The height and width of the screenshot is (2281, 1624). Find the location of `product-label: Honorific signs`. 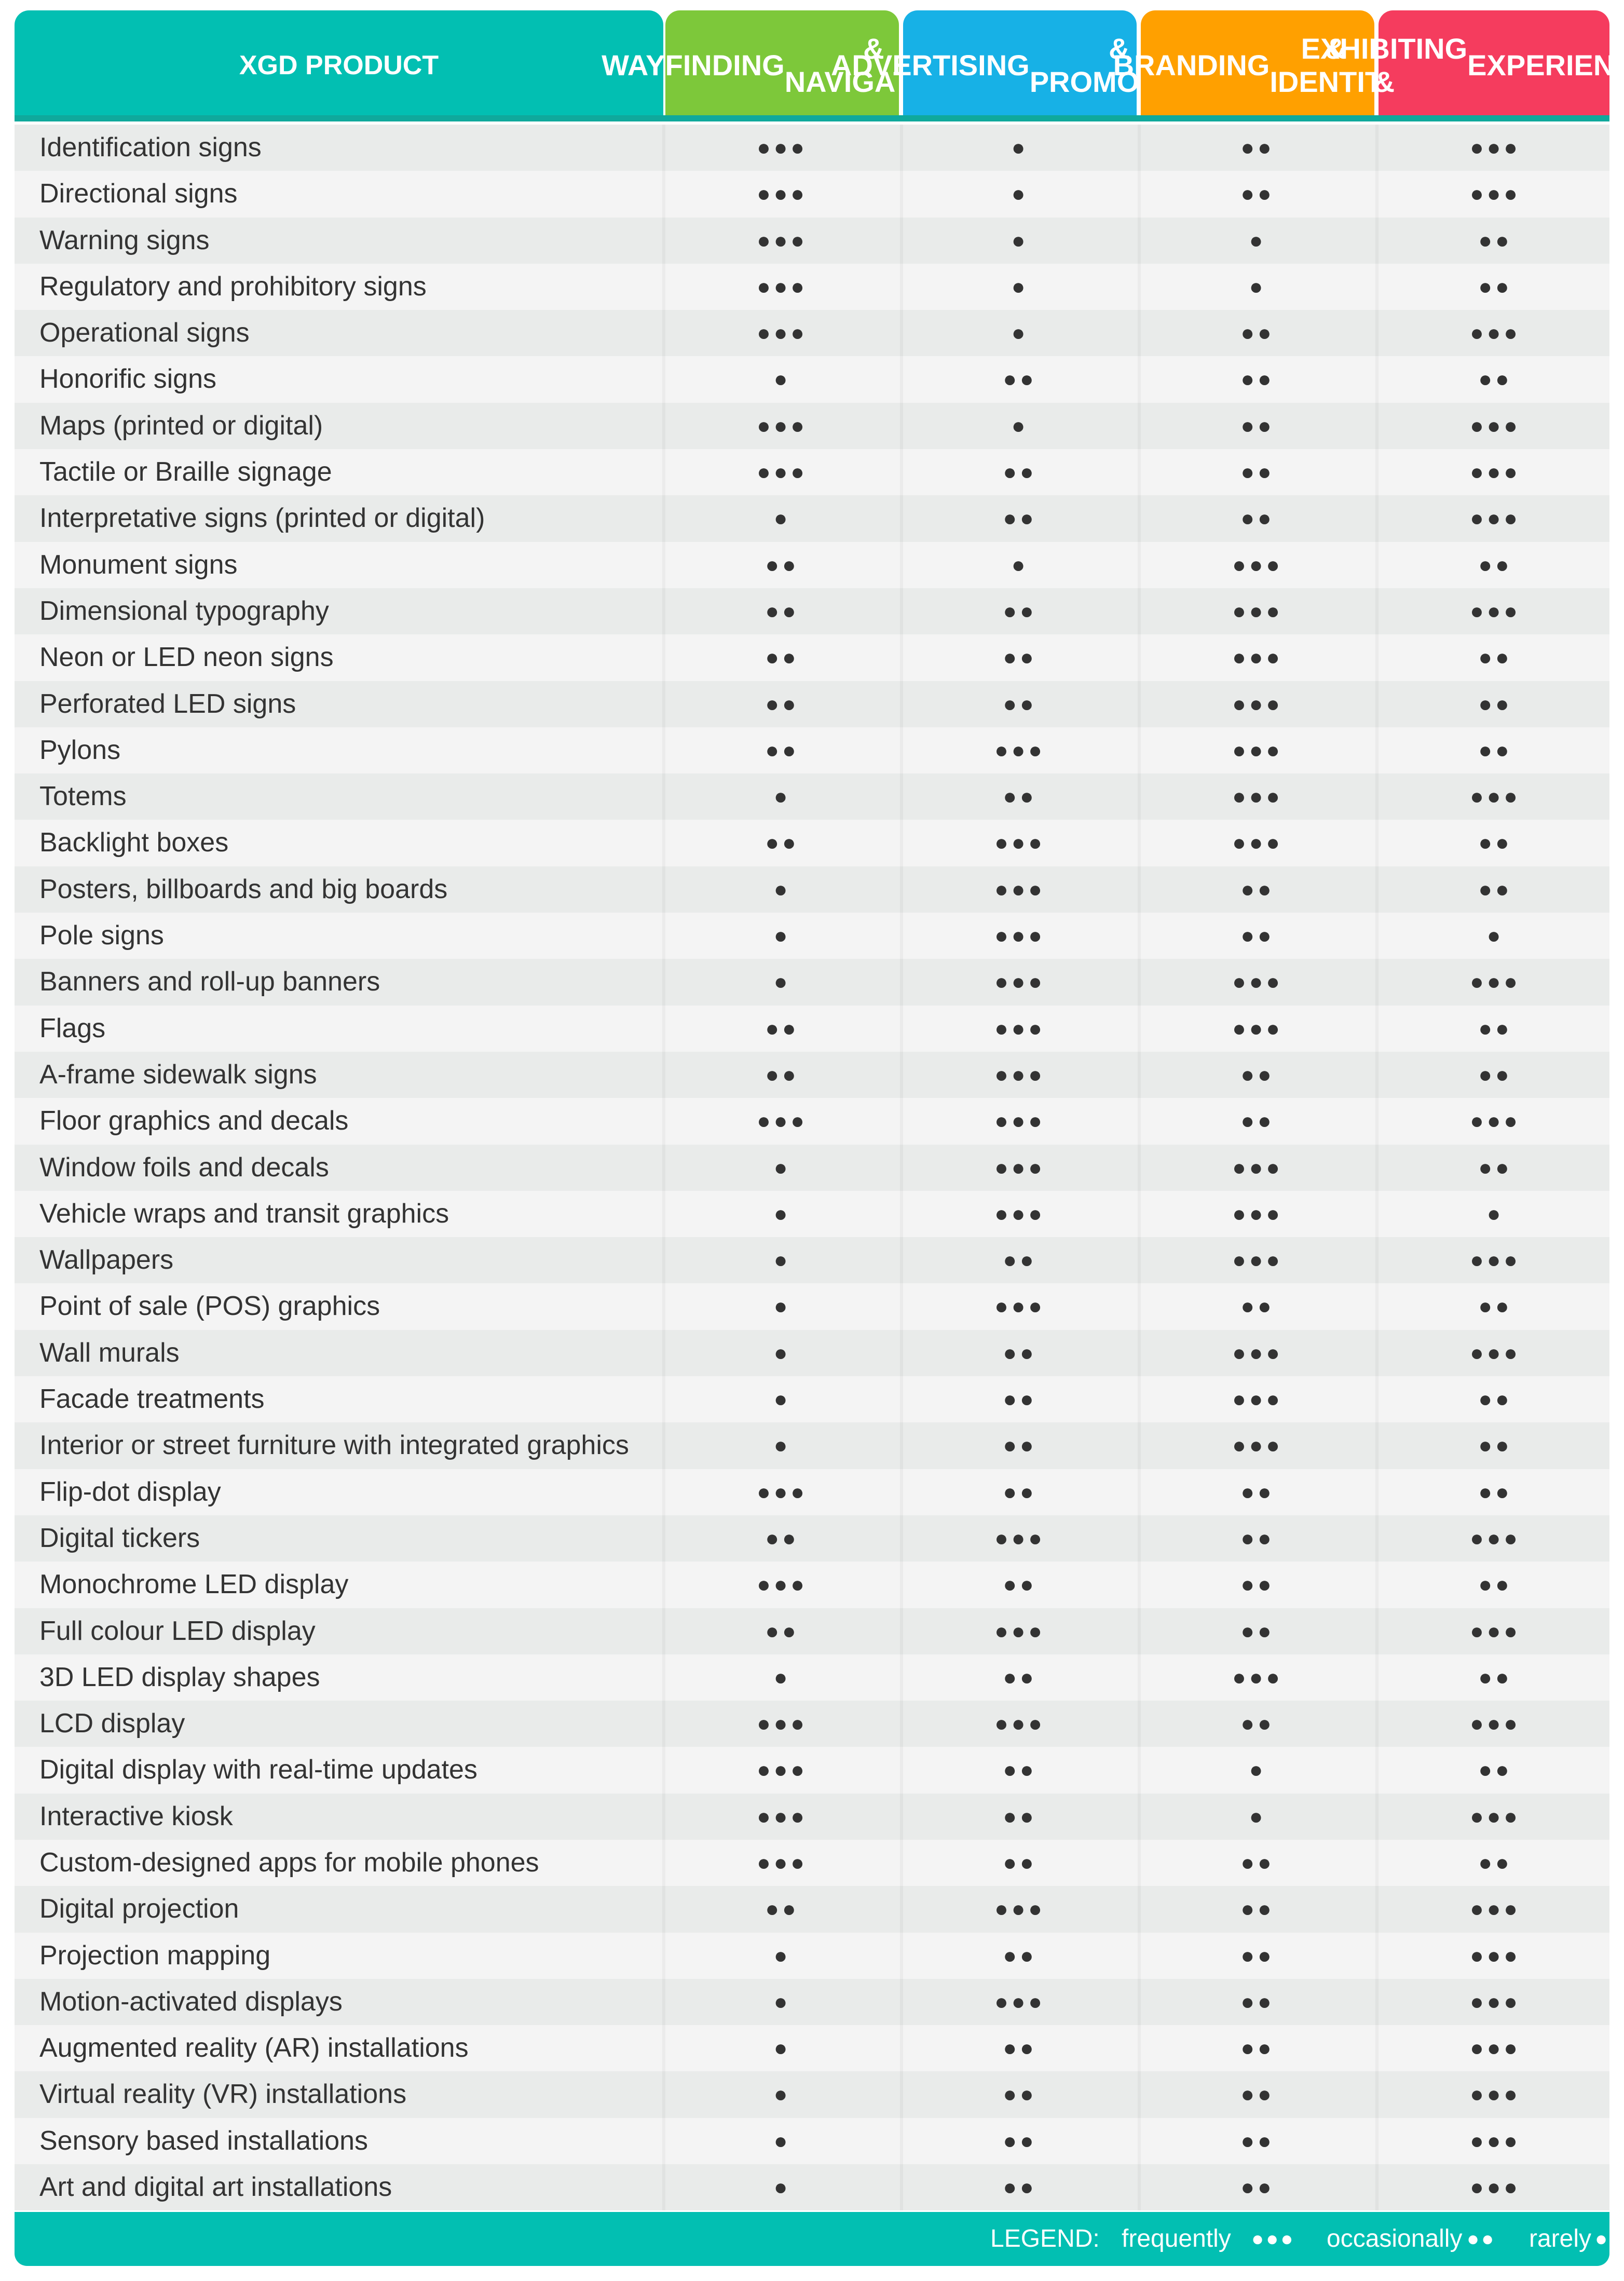

product-label: Honorific signs is located at coordinates (128, 380).